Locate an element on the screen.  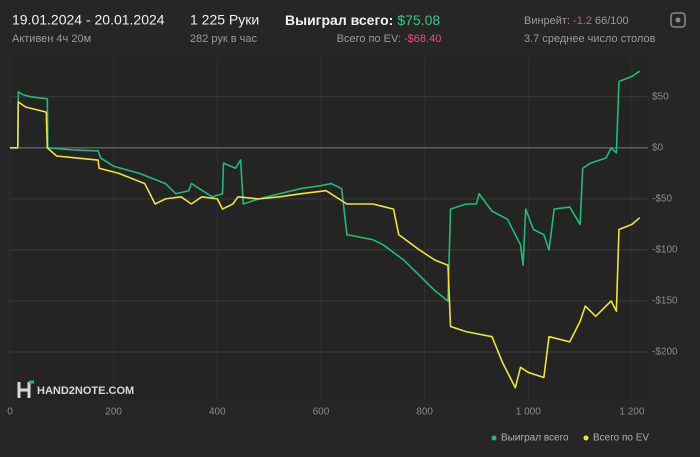
logo-mark is located at coordinates (24, 390).